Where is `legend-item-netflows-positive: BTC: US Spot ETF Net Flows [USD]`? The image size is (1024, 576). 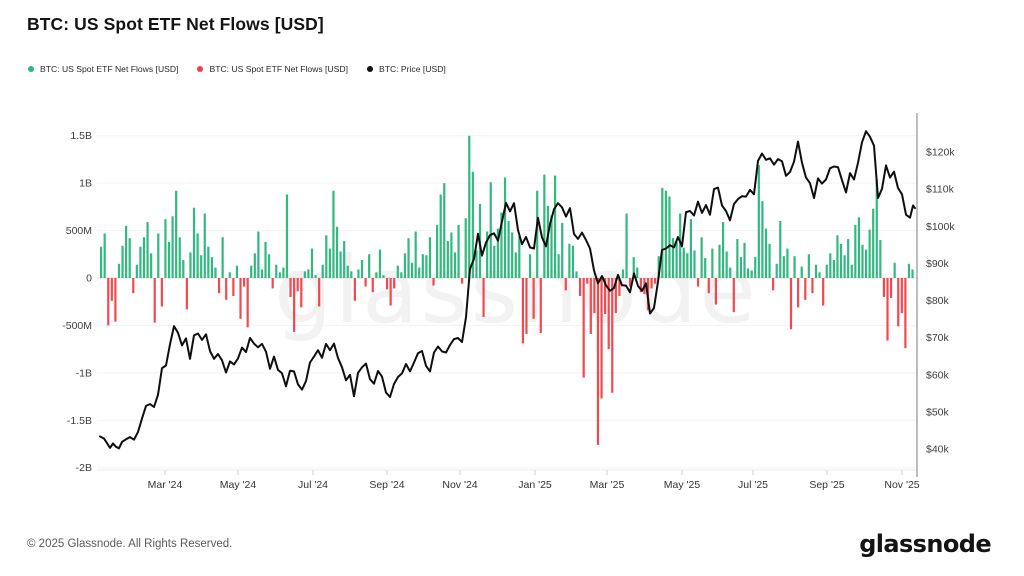
legend-item-netflows-positive: BTC: US Spot ETF Net Flows [USD] is located at coordinates (103, 69).